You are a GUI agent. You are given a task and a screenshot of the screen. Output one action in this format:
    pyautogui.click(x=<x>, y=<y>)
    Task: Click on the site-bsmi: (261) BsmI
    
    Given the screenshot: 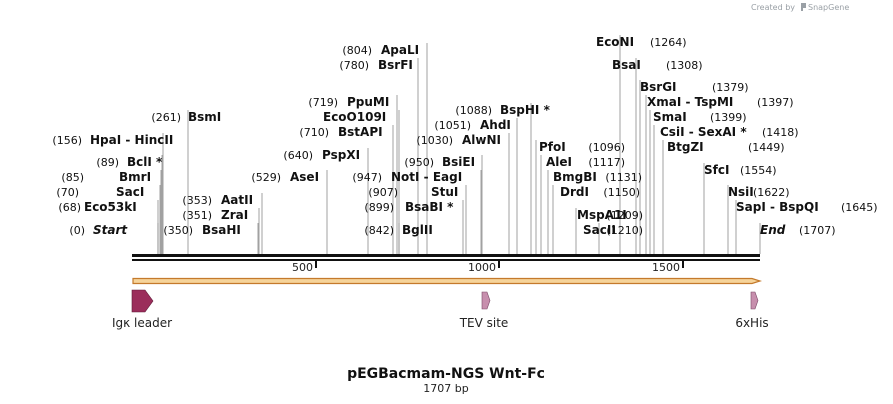 What is the action you would take?
    pyautogui.click(x=186, y=117)
    